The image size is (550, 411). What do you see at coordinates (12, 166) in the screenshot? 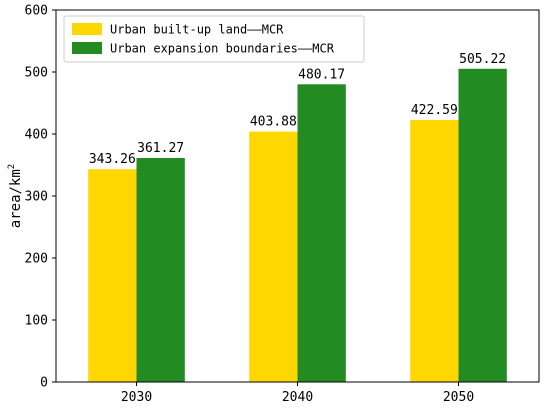
I see `y-axis-title-superscript: 2` at bounding box center [12, 166].